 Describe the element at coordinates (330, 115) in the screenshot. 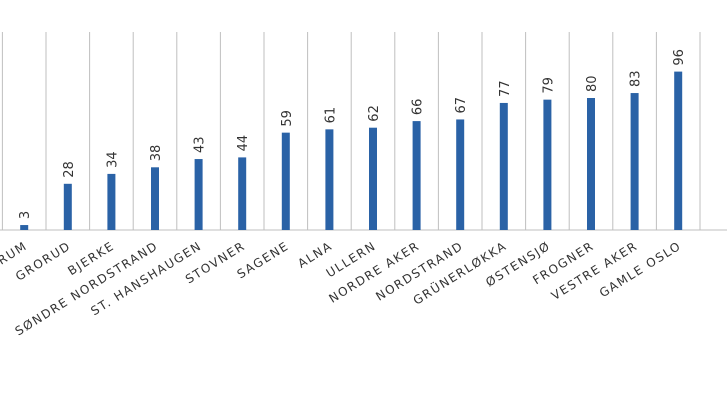

I see `value-label: 61` at that location.